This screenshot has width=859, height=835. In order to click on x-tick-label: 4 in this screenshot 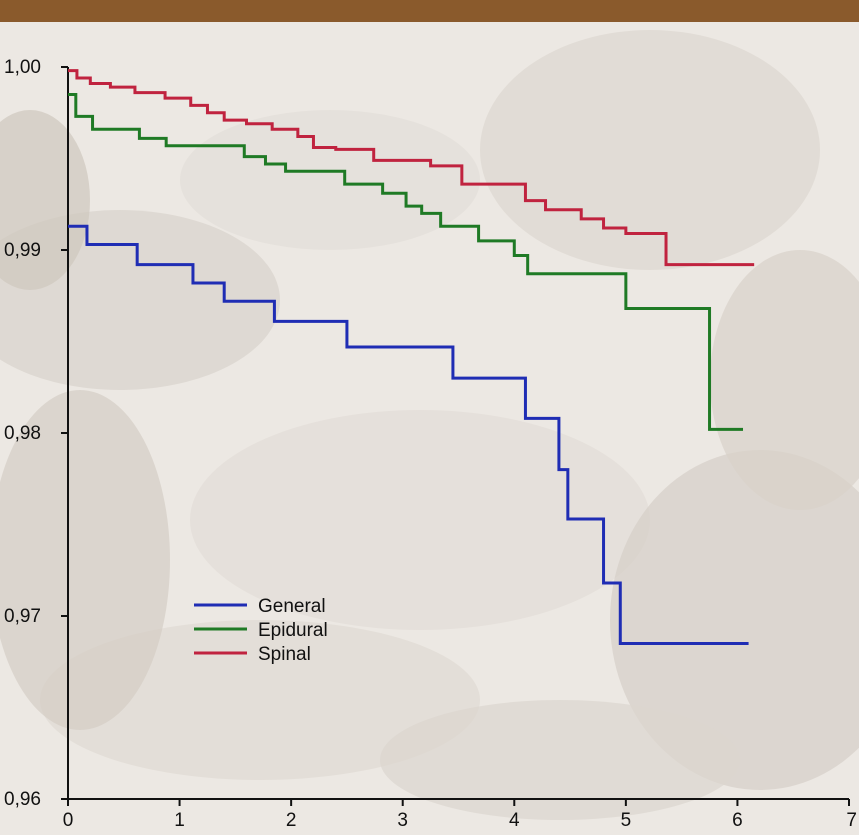, I will do `click(514, 820)`.